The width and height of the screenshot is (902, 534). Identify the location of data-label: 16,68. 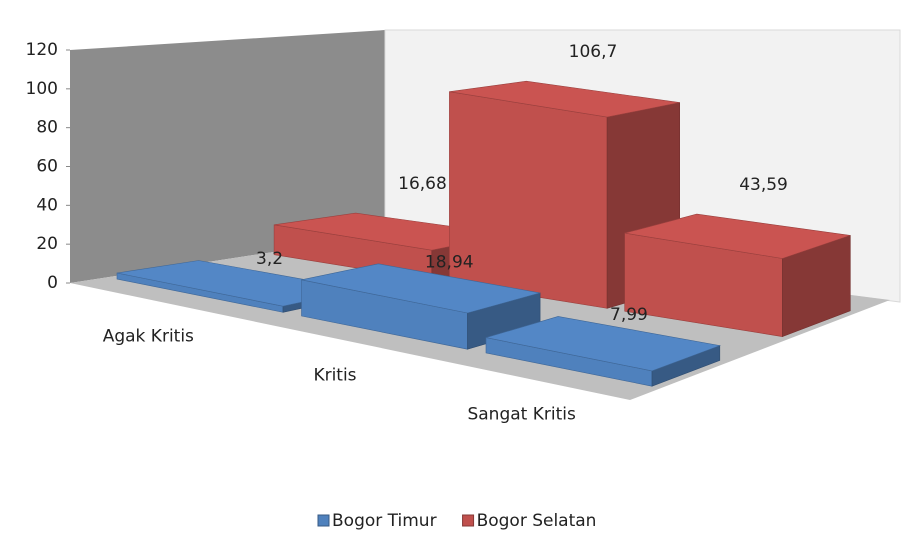
(422, 184).